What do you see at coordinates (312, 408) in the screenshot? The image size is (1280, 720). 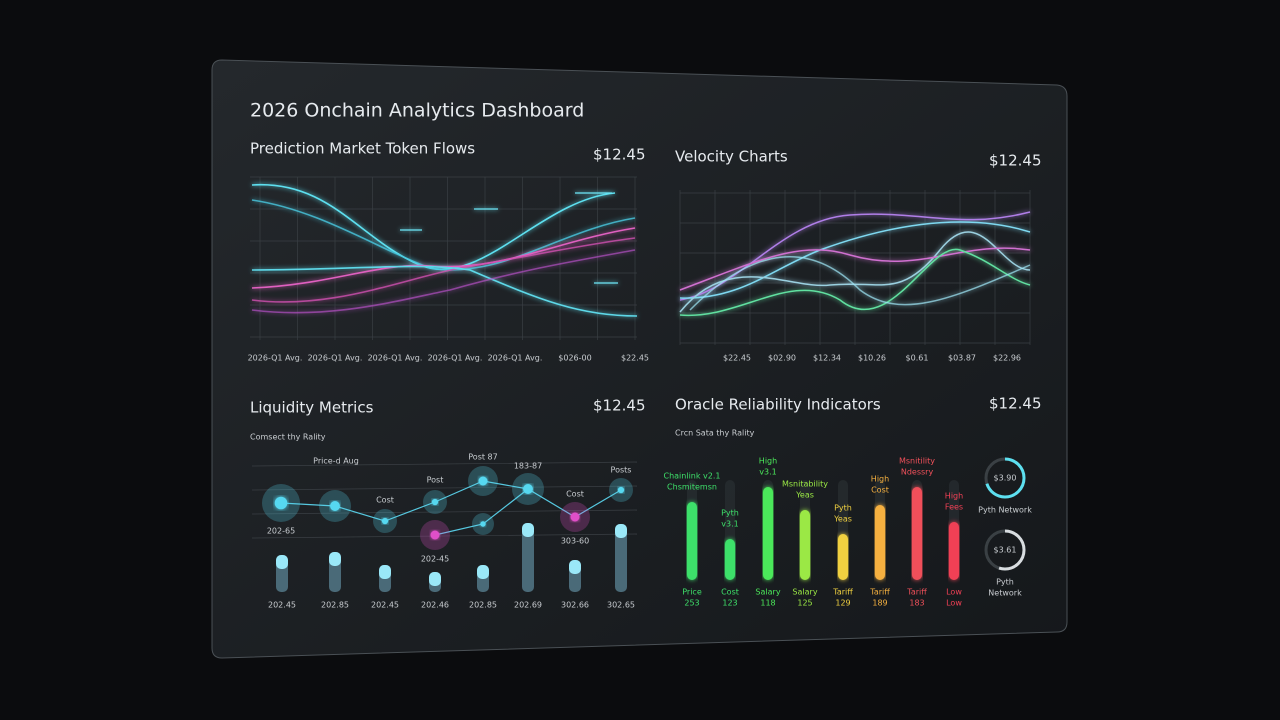 I see `panel-title: Liquidity Metrics` at bounding box center [312, 408].